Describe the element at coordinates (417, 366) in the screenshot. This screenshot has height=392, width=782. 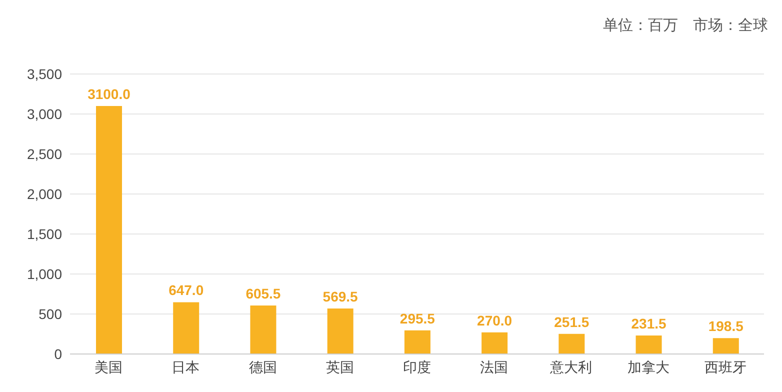
I see `x-tick-label: 印度` at that location.